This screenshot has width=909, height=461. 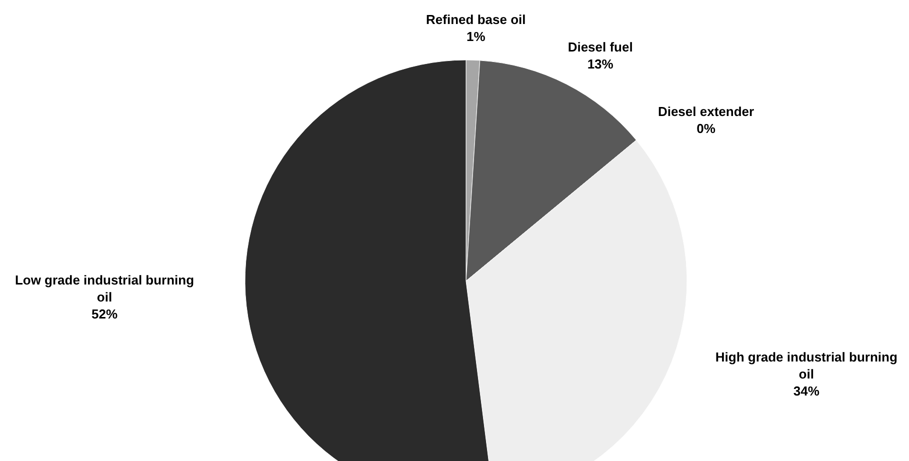 I want to click on text: 0%, so click(x=706, y=128).